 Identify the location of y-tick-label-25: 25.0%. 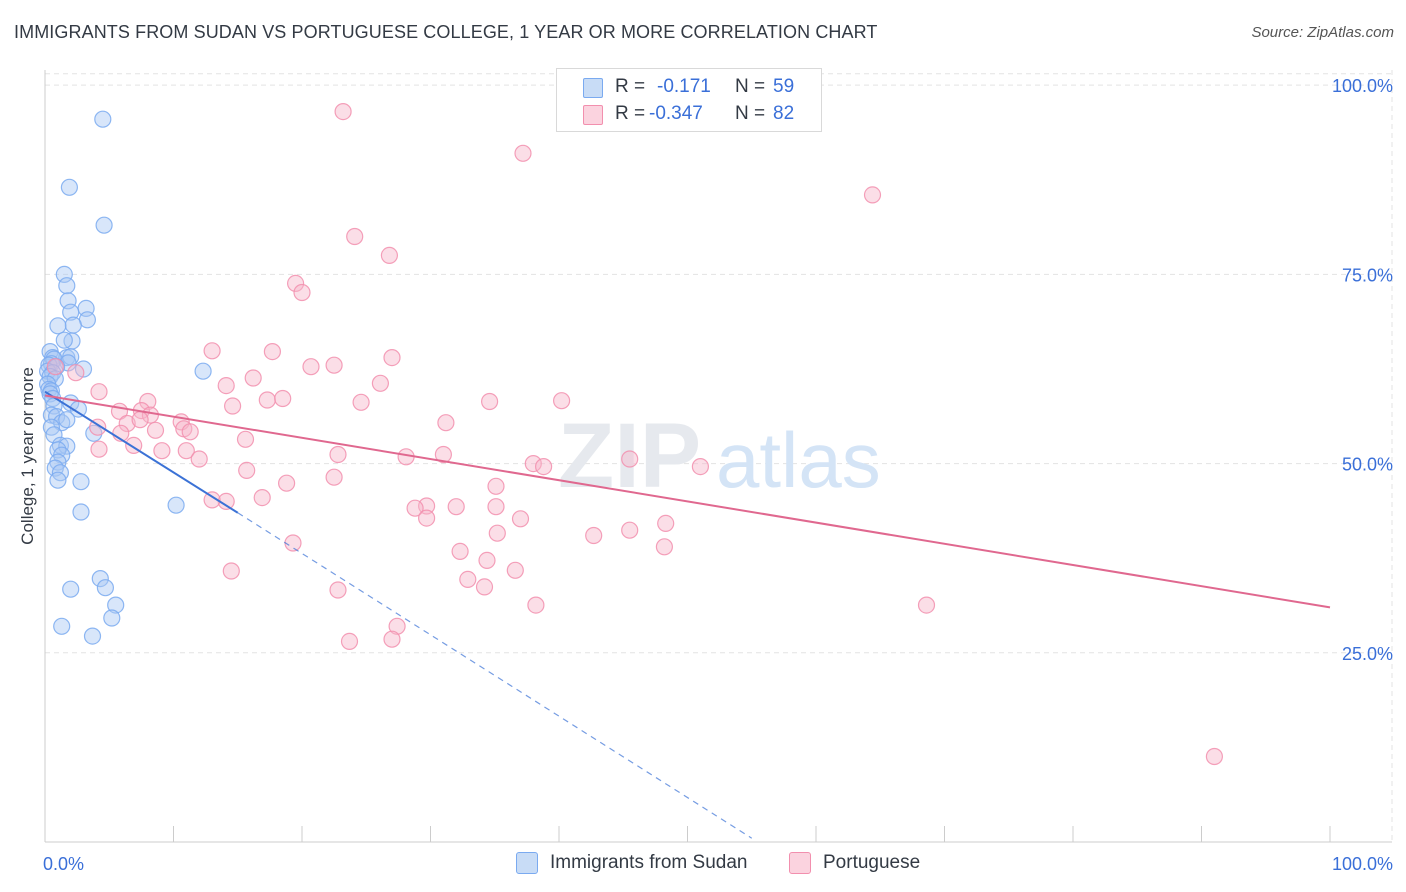
(1367, 654).